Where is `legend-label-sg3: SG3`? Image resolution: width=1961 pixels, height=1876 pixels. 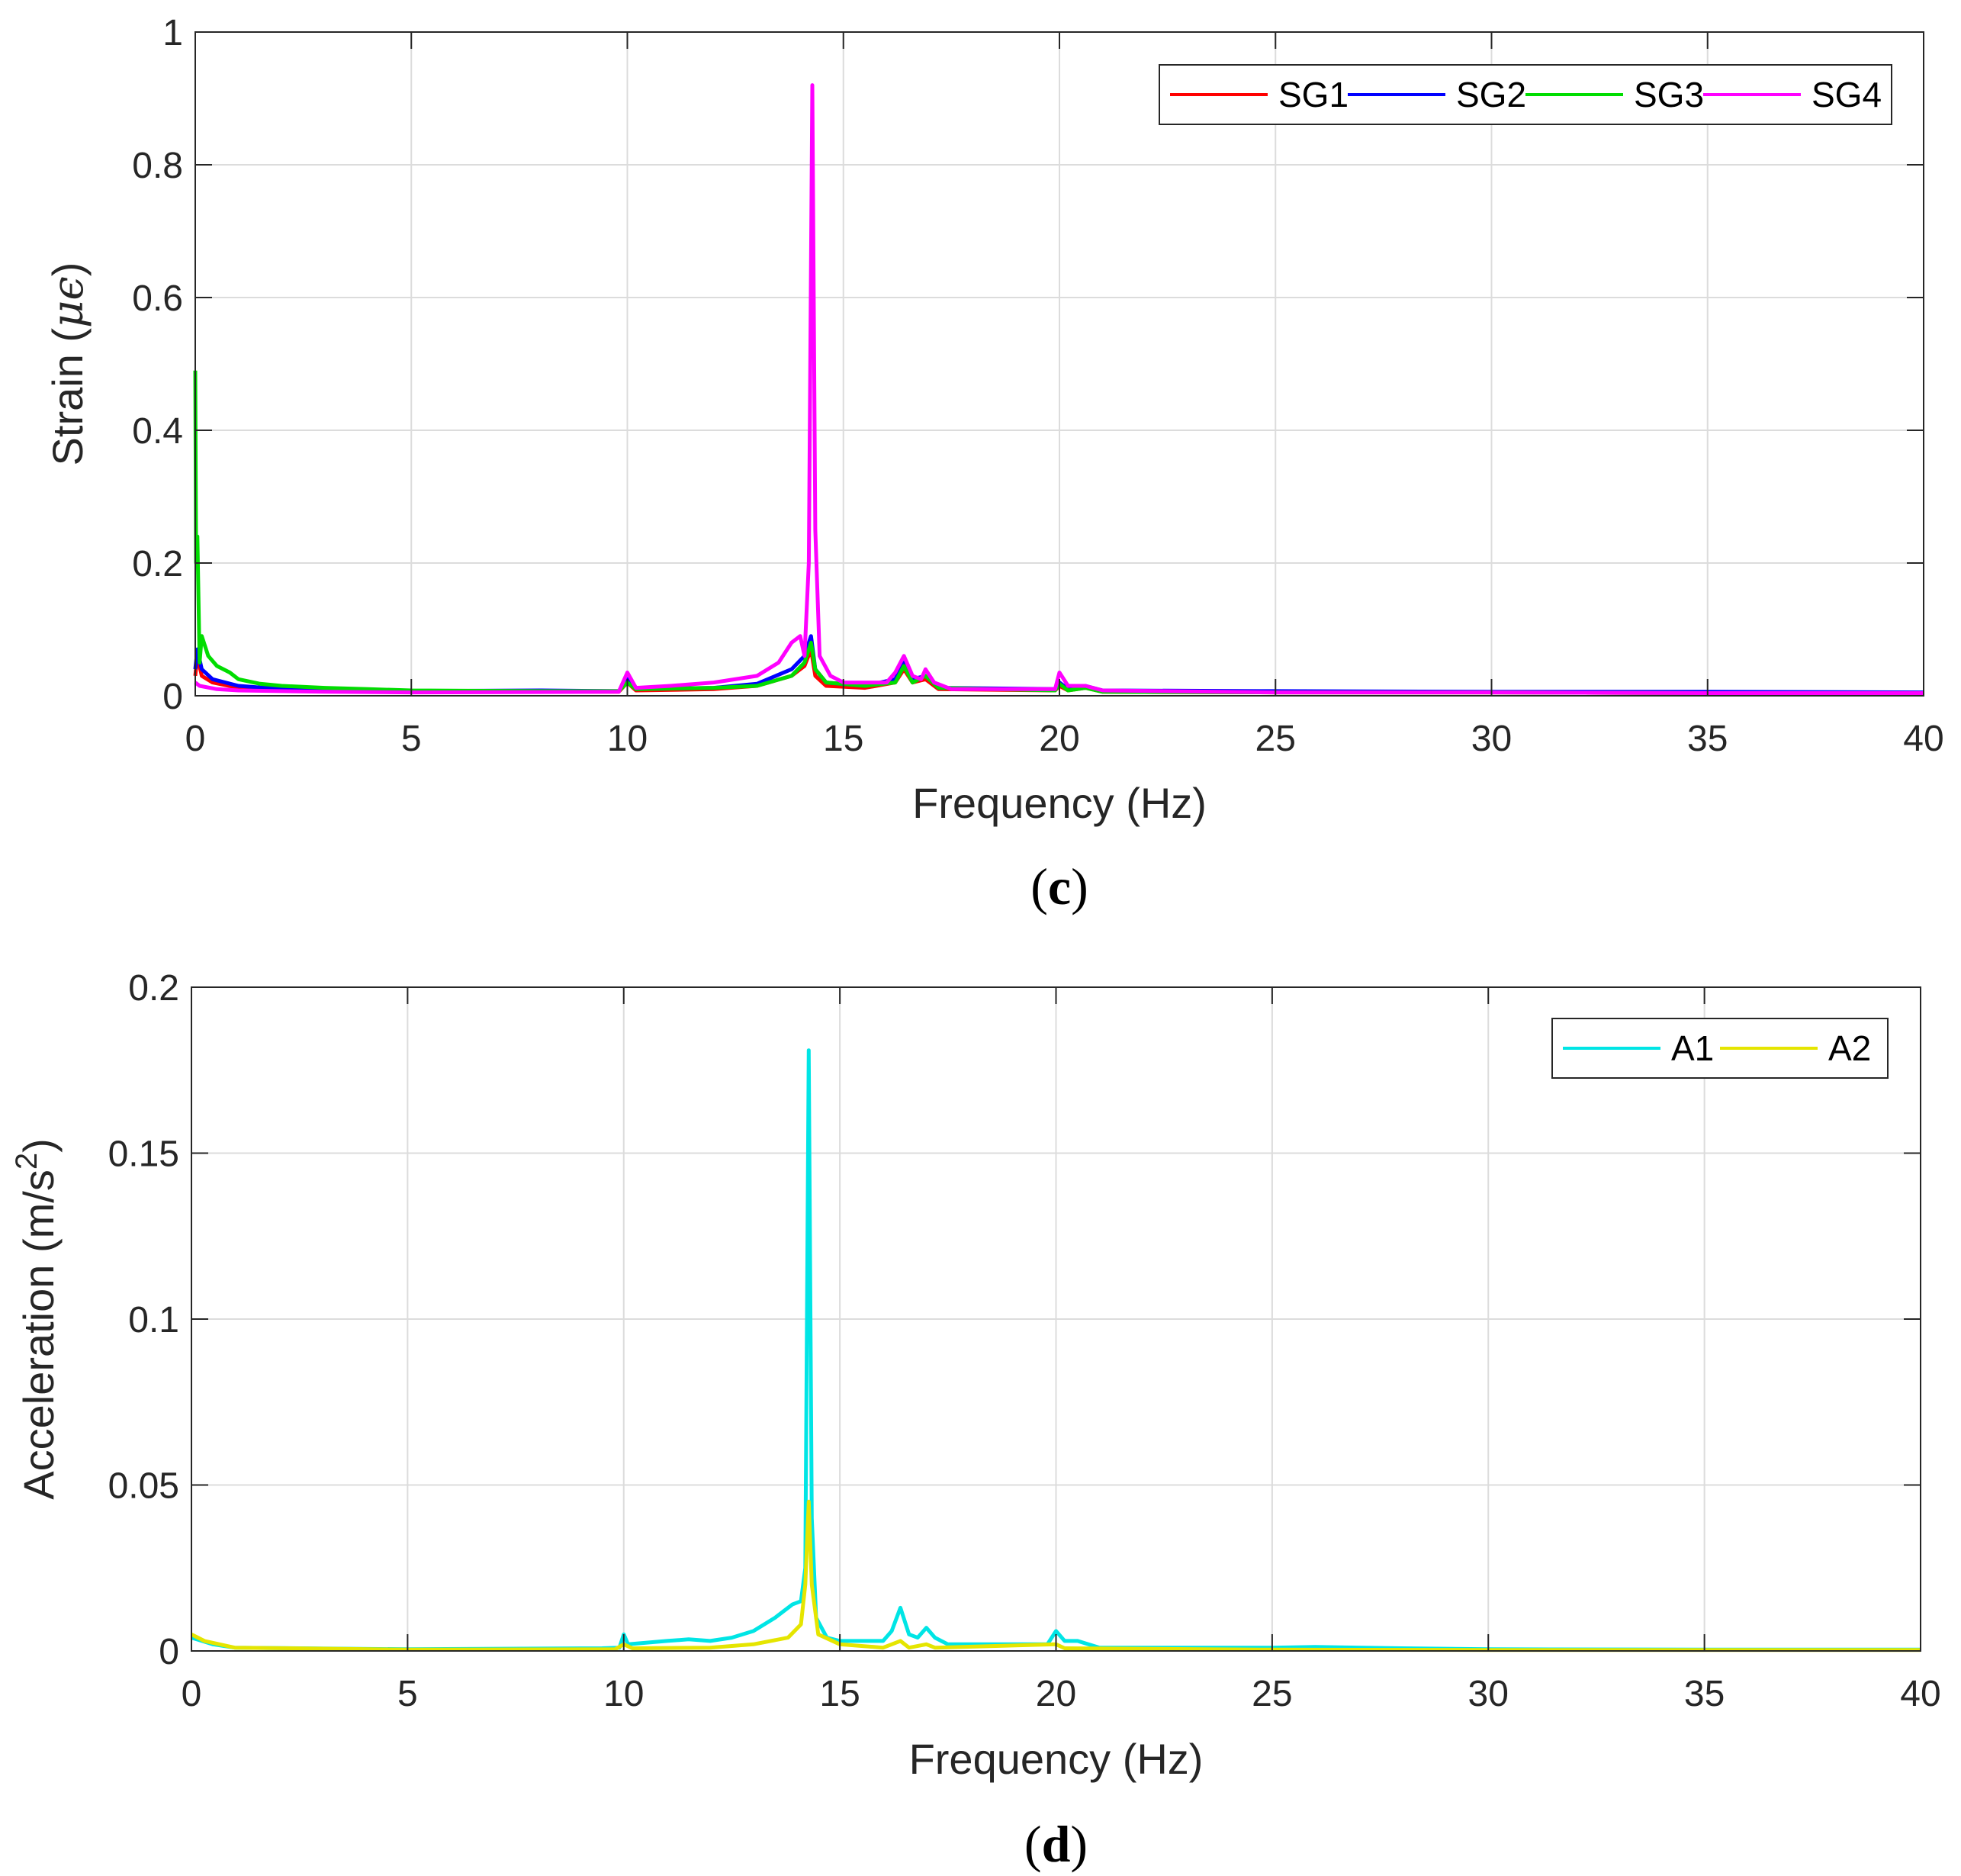 legend-label-sg3: SG3 is located at coordinates (1669, 94).